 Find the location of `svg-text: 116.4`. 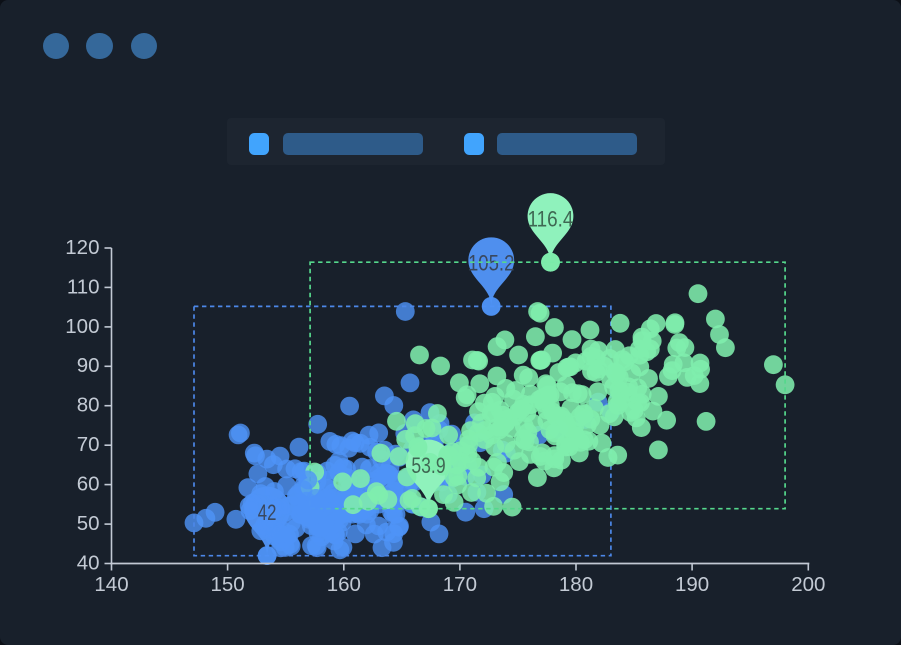

svg-text: 116.4 is located at coordinates (551, 219).